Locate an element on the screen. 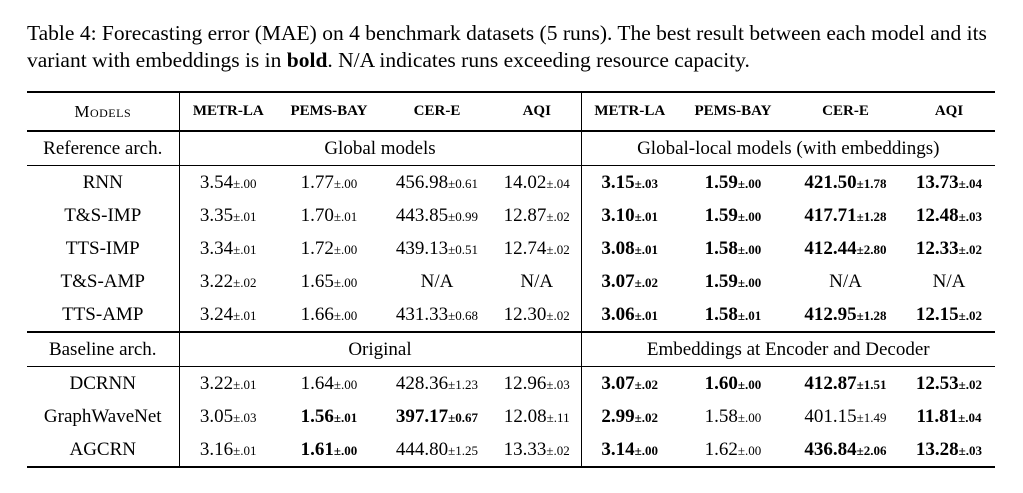 Image resolution: width=1023 pixels, height=493 pixels. result-cell: 3.06±.01 is located at coordinates (629, 315).